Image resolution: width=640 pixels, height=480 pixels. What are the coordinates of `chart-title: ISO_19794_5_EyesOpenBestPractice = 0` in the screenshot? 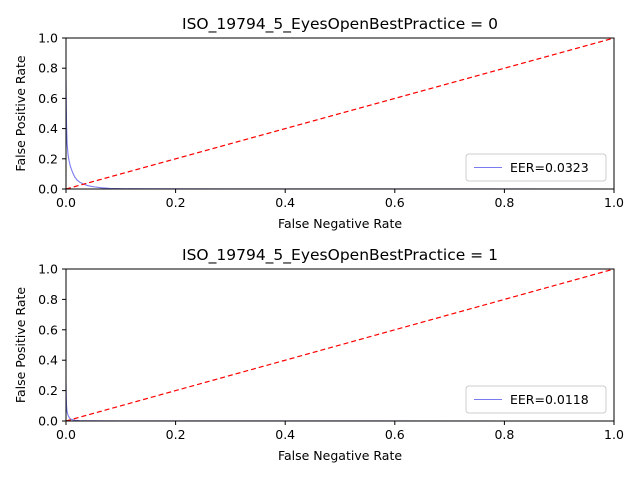 It's located at (340, 24).